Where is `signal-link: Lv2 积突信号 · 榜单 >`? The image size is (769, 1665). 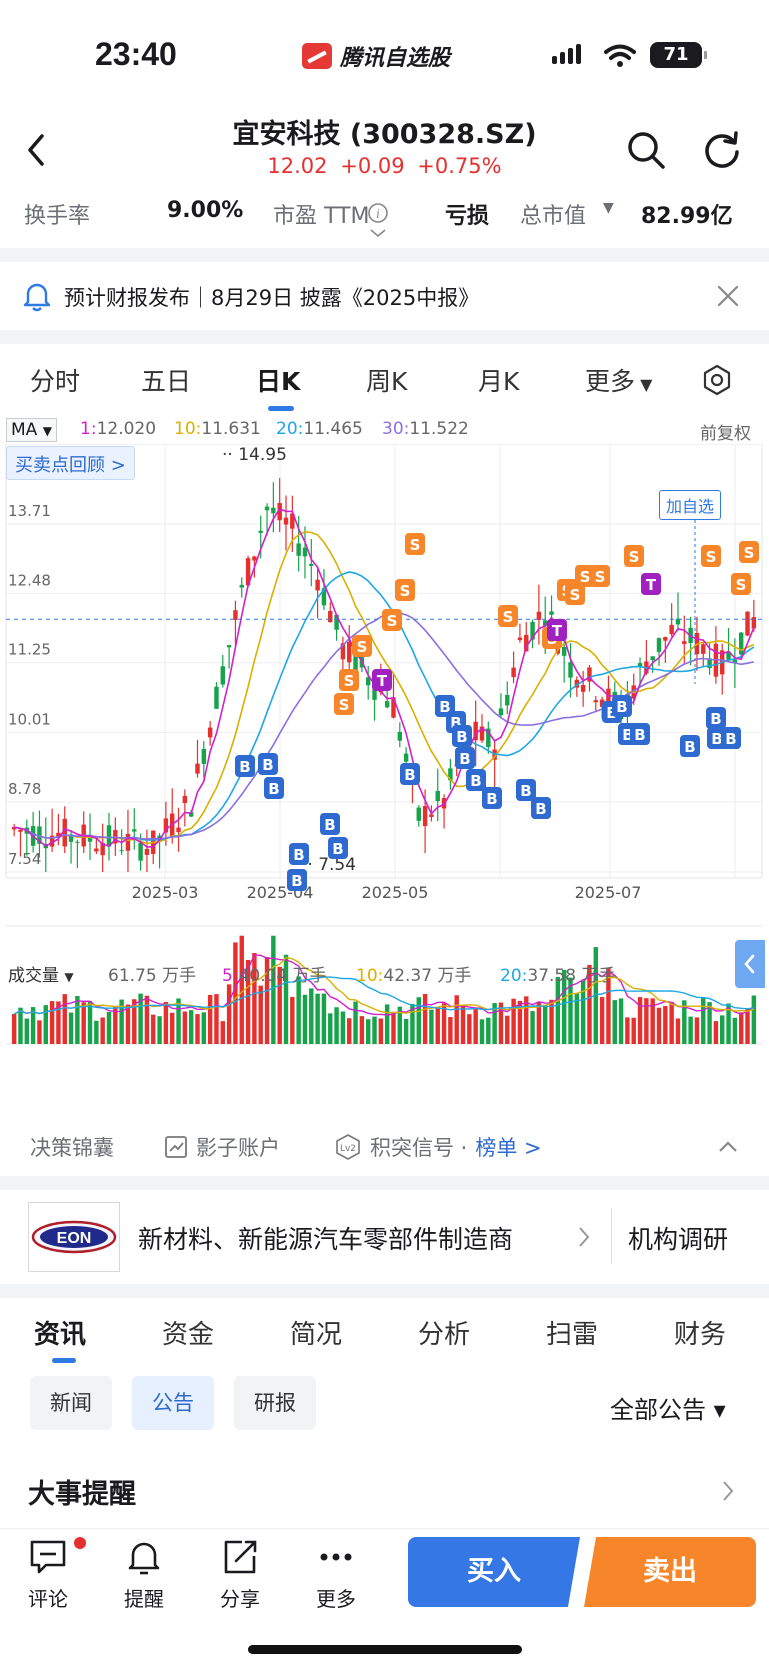
signal-link: Lv2 积突信号 · 榜单 > is located at coordinates (438, 1147).